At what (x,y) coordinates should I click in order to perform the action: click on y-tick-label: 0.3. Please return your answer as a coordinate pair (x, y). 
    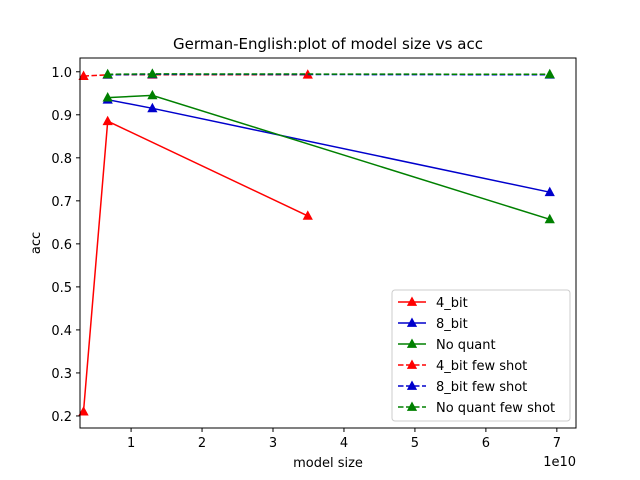
    Looking at the image, I should click on (61, 374).